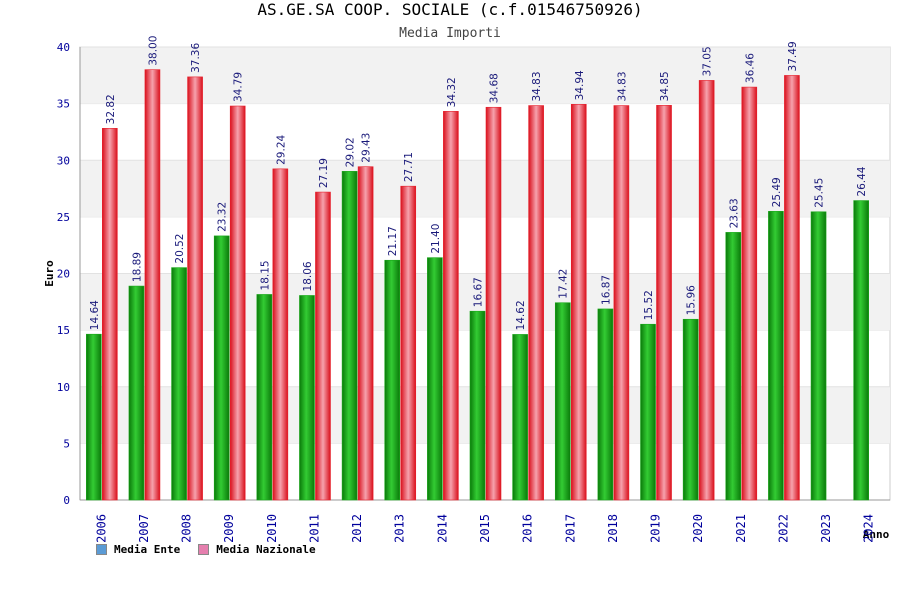 This screenshot has width=900, height=600. What do you see at coordinates (734, 213) in the screenshot?
I see `value-label-media-ente: 23.63` at bounding box center [734, 213].